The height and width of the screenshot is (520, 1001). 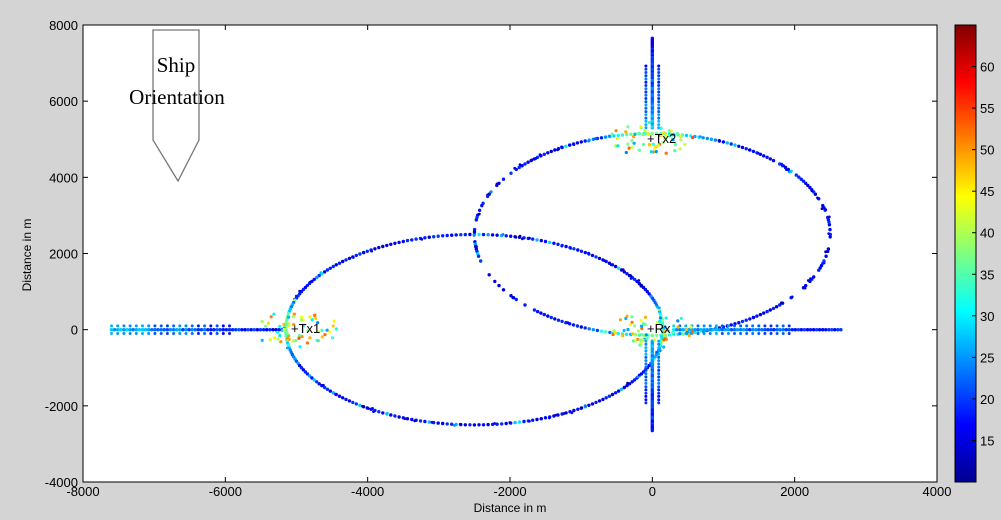 What do you see at coordinates (63, 101) in the screenshot?
I see `y-tick-label: 6000` at bounding box center [63, 101].